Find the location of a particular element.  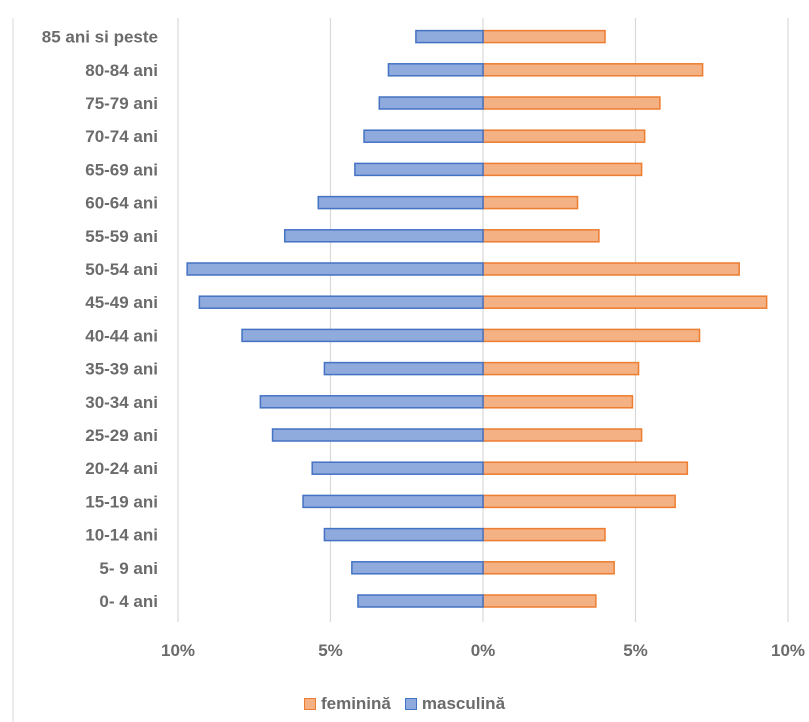

category-label-10: 35-39 ani is located at coordinates (121, 369).